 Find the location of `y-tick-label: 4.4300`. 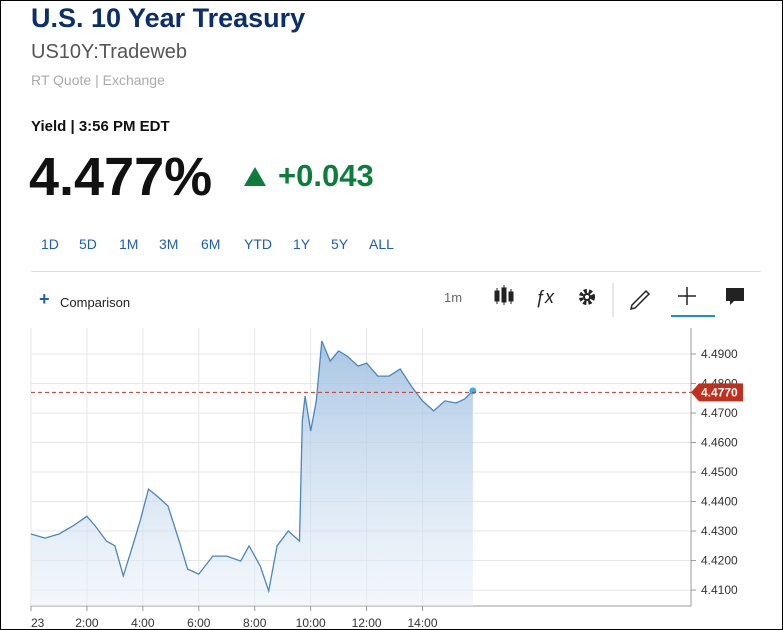

y-tick-label: 4.4300 is located at coordinates (719, 531).